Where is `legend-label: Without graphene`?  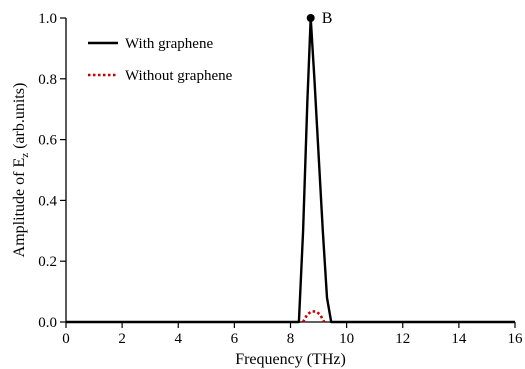
legend-label: Without graphene is located at coordinates (179, 76).